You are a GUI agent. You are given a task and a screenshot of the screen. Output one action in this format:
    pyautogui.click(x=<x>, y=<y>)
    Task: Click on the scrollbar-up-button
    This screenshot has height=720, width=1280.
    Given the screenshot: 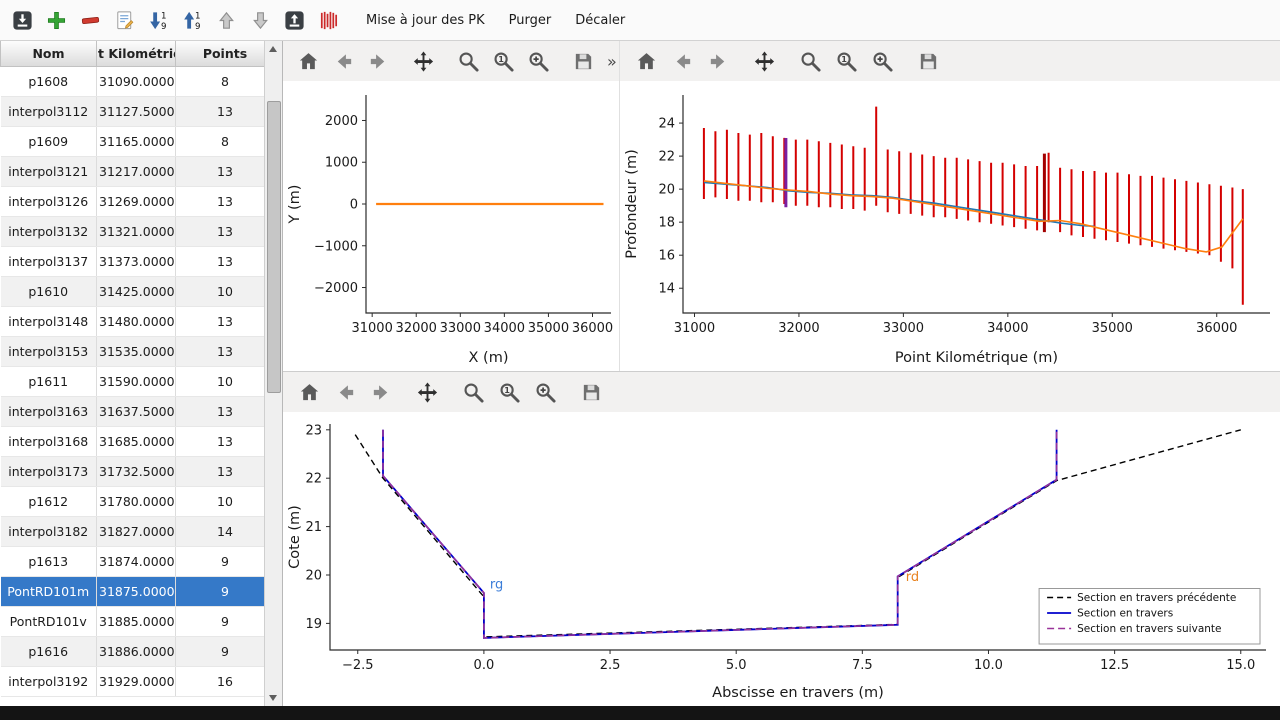 What is the action you would take?
    pyautogui.click(x=273, y=49)
    